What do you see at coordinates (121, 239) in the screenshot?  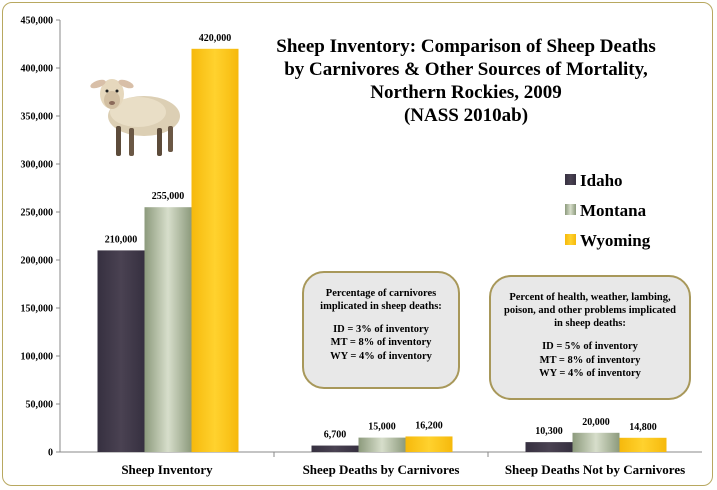 I see `data-label: 210,000` at bounding box center [121, 239].